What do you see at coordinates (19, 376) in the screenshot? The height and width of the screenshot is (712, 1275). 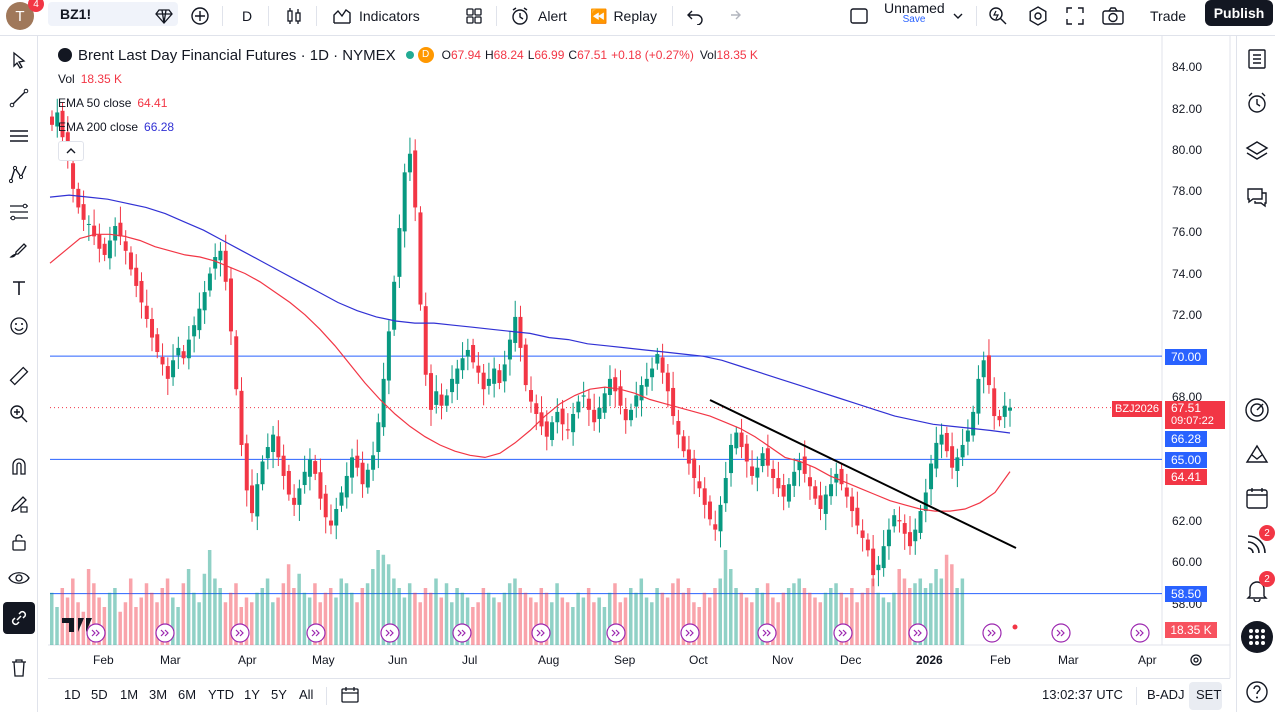 I see `ruler-icon` at bounding box center [19, 376].